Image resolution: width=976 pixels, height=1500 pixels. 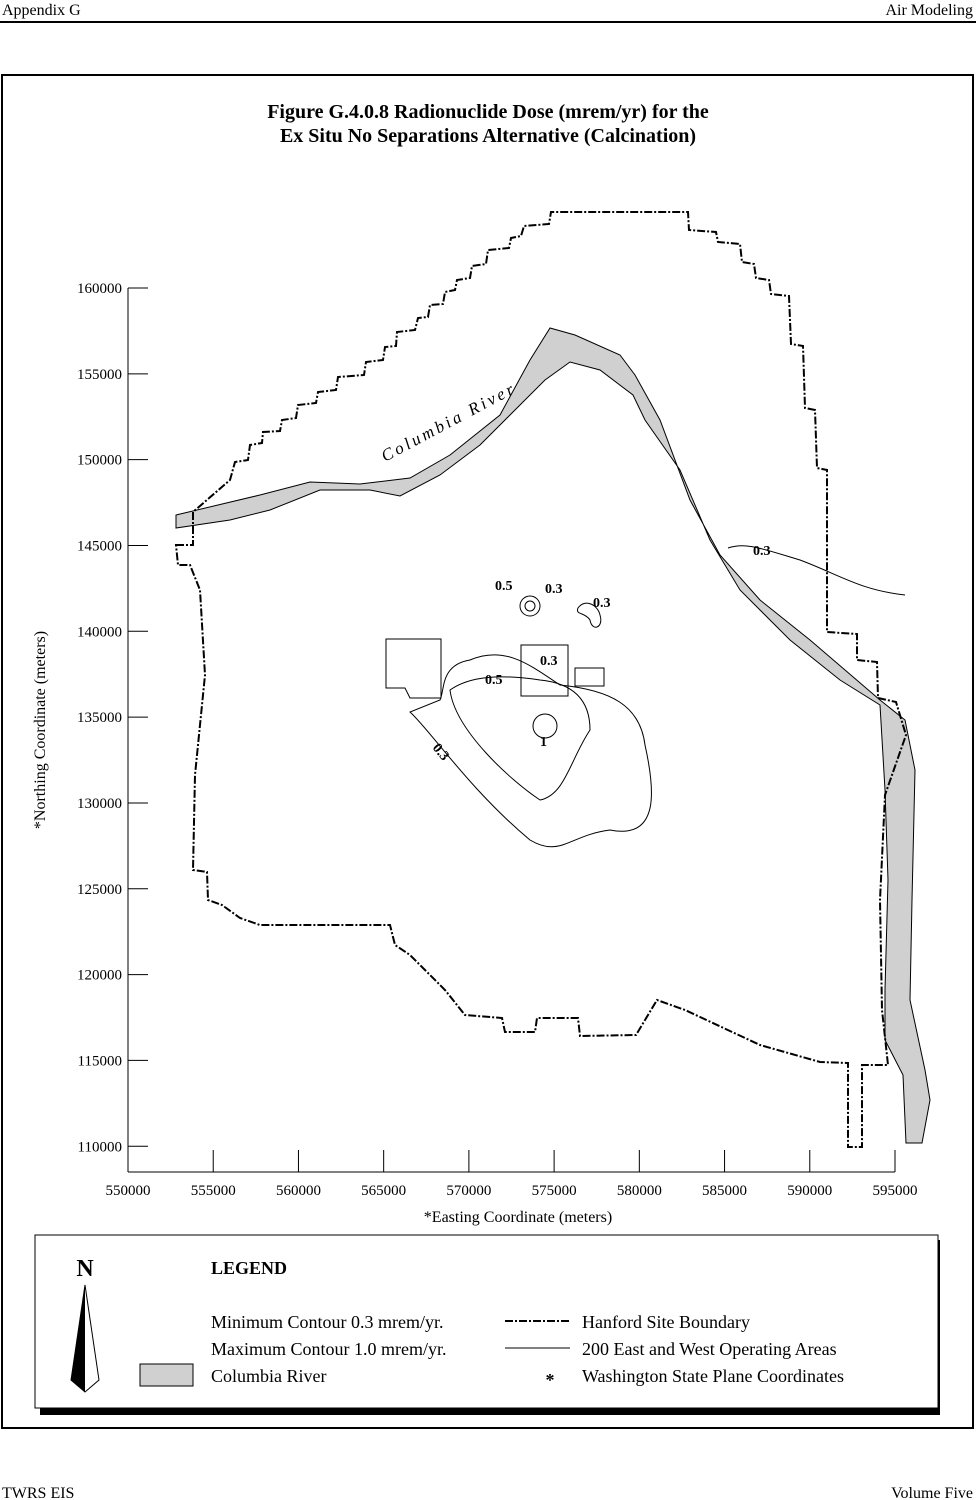 What do you see at coordinates (383, 1191) in the screenshot?
I see `x-tick-label: 565000` at bounding box center [383, 1191].